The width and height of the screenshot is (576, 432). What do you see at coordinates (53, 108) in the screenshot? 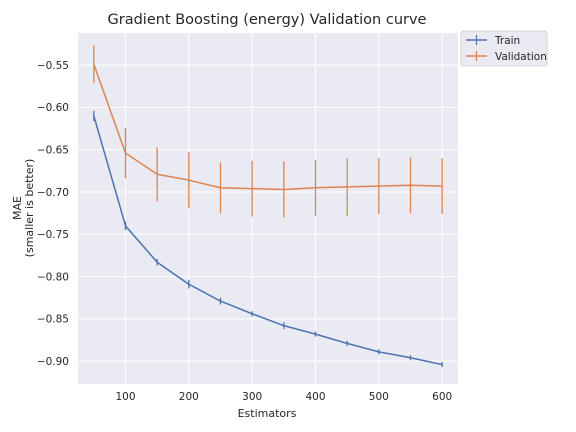
I see `y-tick-label-1: −0.60` at bounding box center [53, 108].